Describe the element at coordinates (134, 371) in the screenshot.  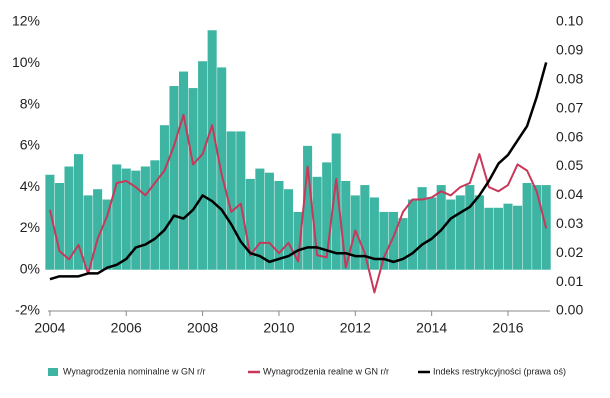
I see `legend-label: Wynagrodzenia nominalne w GN r/r` at that location.